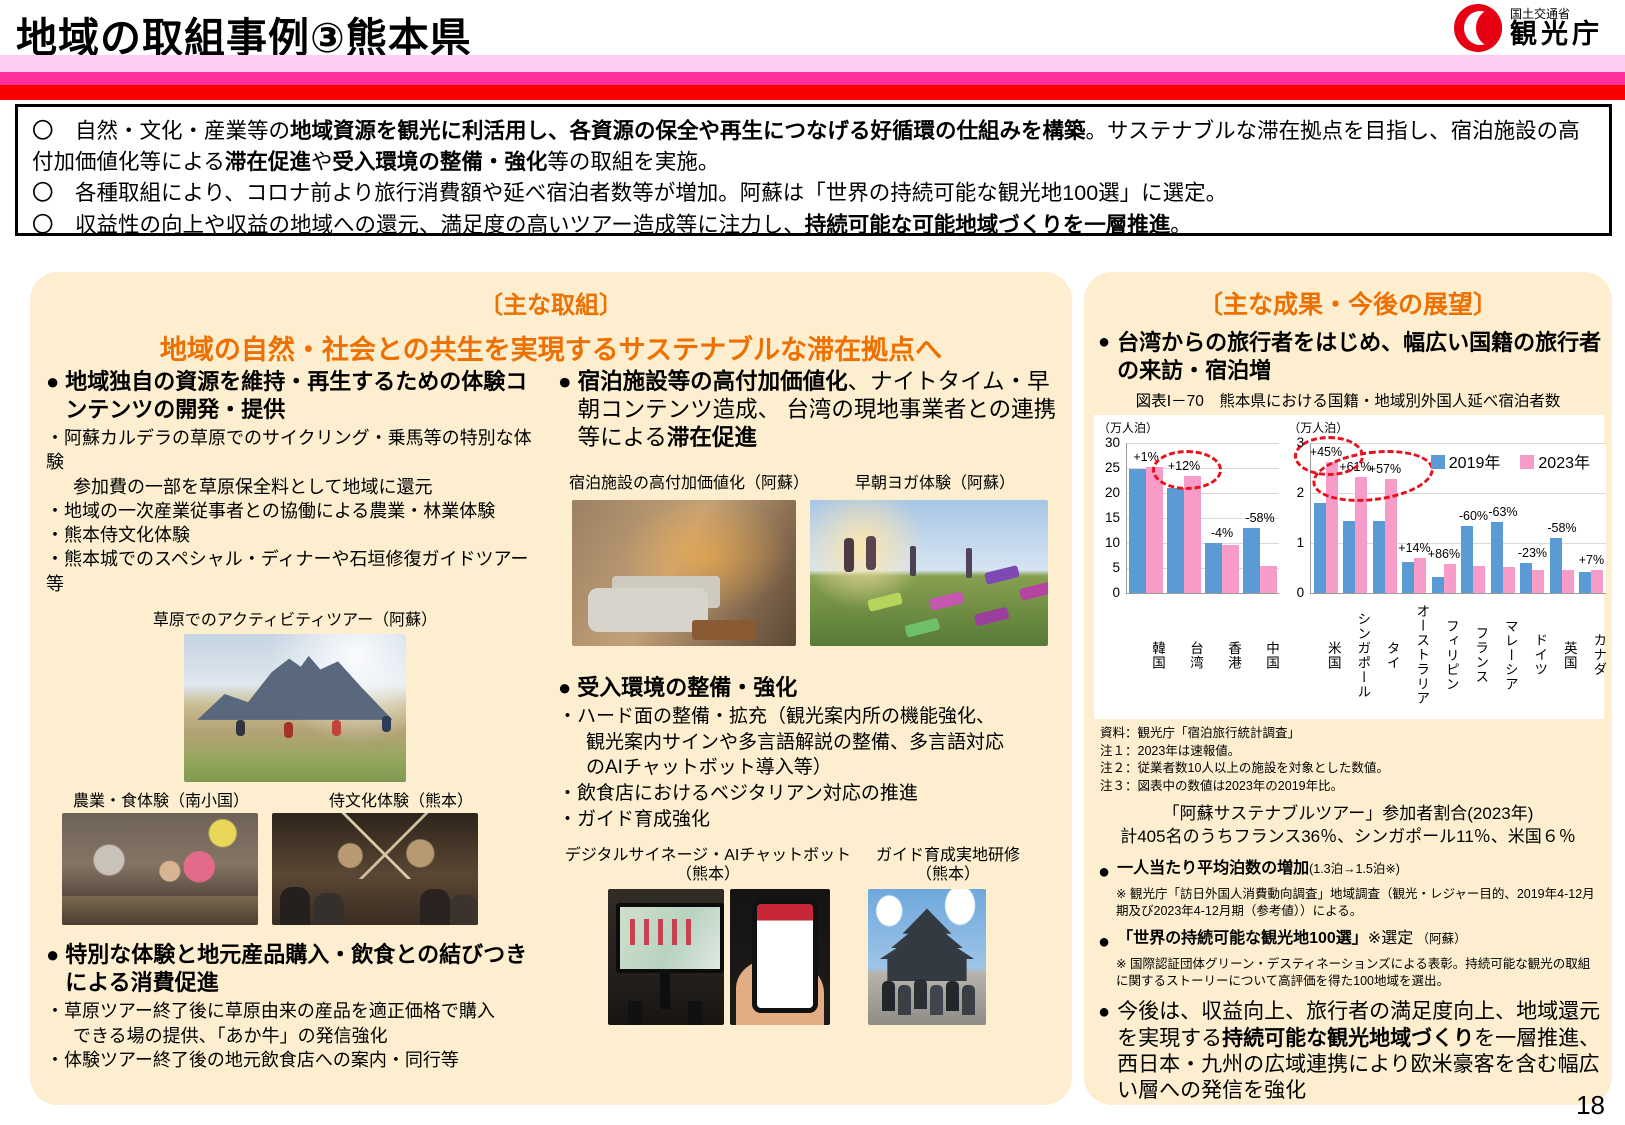 The image size is (1625, 1125). Describe the element at coordinates (1378, 556) in the screenshot. I see `bar-2019年-タイ` at that location.